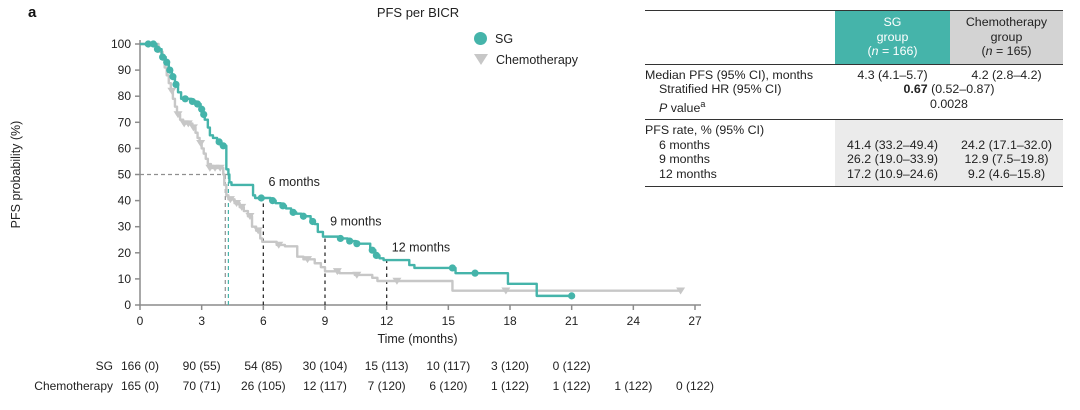 This screenshot has height=410, width=1080. Describe the element at coordinates (1006, 51) in the screenshot. I see `chemo-group-n: (n = 165)` at that location.